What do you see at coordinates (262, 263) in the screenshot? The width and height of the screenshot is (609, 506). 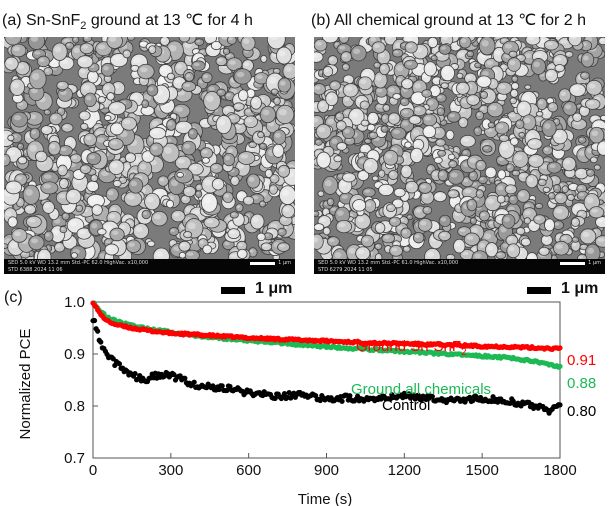 I see `sem-info-scalebar-a` at bounding box center [262, 263].